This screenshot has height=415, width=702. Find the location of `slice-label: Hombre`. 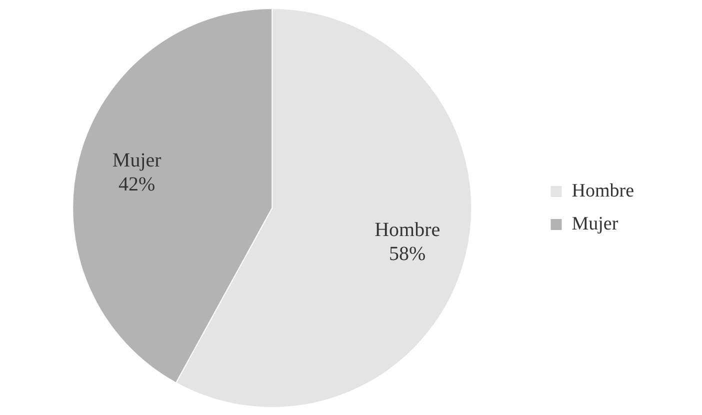

slice-label: Hombre is located at coordinates (407, 229).